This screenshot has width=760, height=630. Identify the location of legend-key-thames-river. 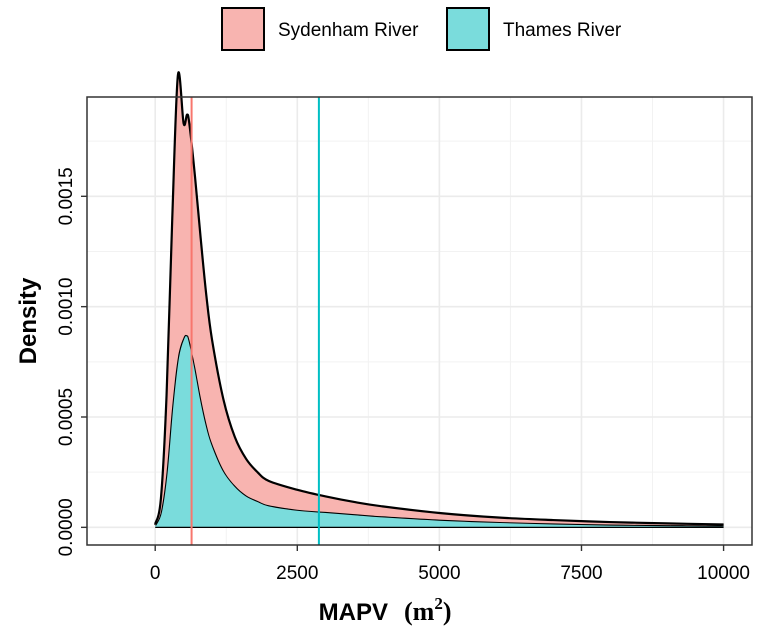
(468, 29).